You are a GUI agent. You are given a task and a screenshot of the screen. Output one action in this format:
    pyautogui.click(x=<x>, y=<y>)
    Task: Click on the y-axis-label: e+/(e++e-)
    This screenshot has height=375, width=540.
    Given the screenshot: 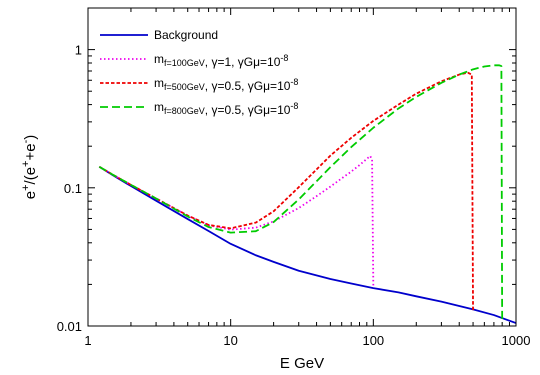 What is the action you would take?
    pyautogui.click(x=29, y=167)
    